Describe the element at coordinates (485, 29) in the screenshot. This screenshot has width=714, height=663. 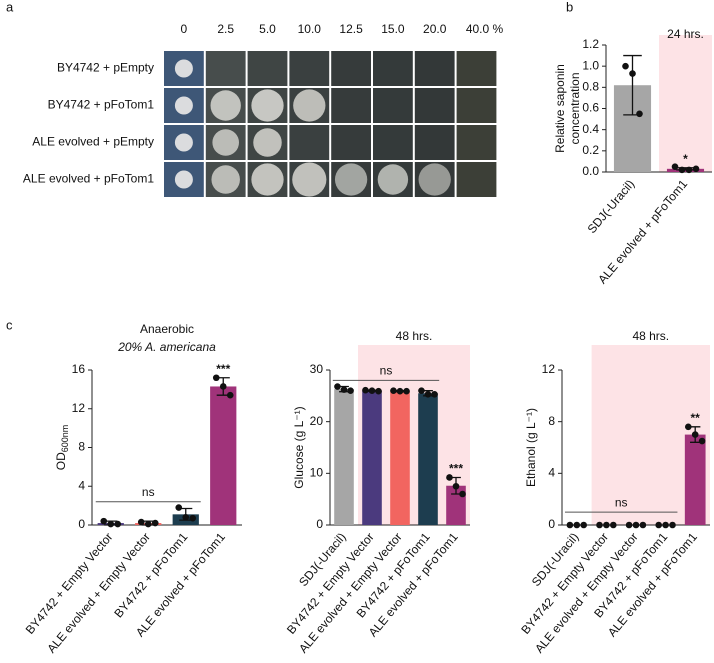
I see `column-label: 40.0 %` at that location.